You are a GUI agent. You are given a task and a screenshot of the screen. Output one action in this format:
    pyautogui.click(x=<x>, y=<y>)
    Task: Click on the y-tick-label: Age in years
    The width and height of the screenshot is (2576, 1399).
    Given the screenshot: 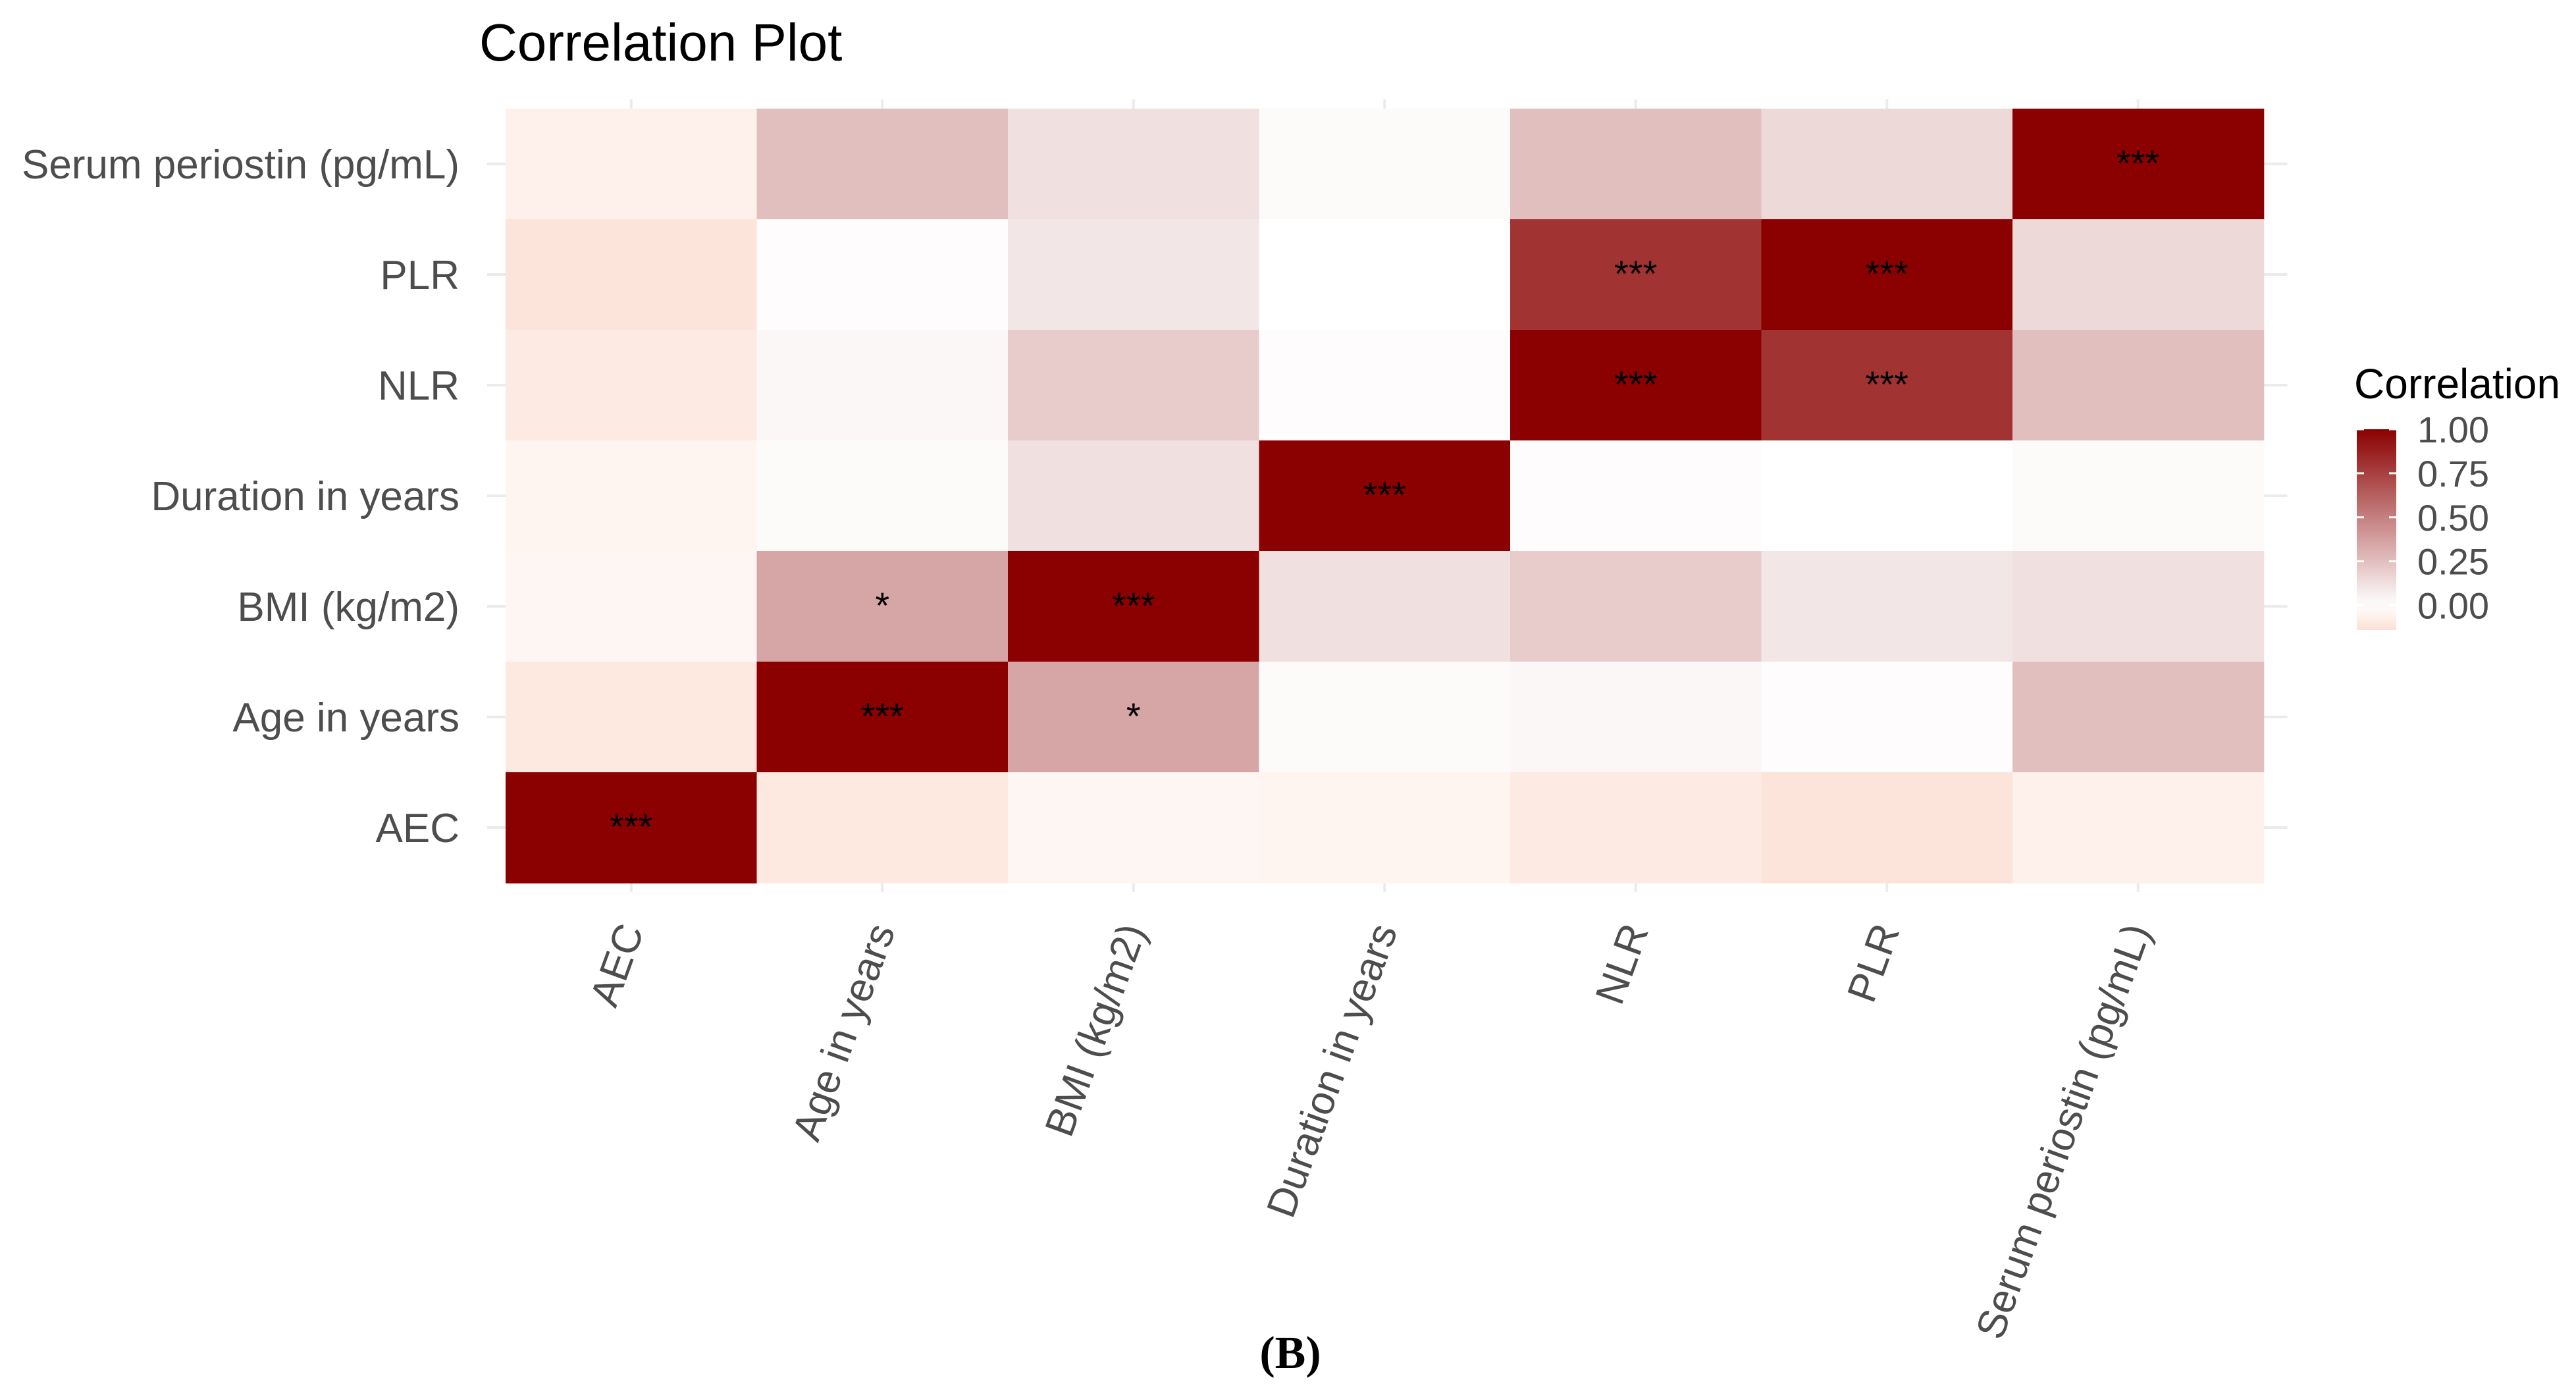 What is the action you would take?
    pyautogui.click(x=346, y=718)
    